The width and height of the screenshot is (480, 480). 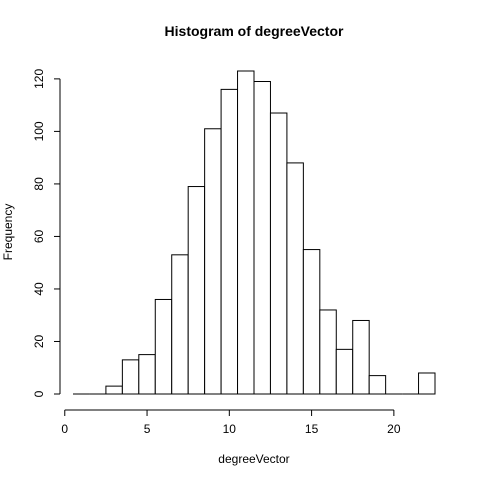 I want to click on x-axis: 0 5 10 15 20, so click(x=231, y=422).